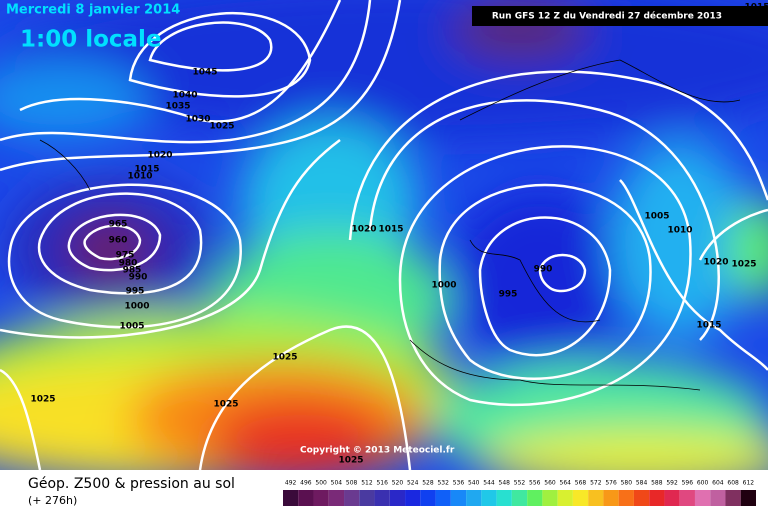 Image resolution: width=768 pixels, height=516 pixels. Describe the element at coordinates (321, 483) in the screenshot. I see `scale-label: 500` at that location.